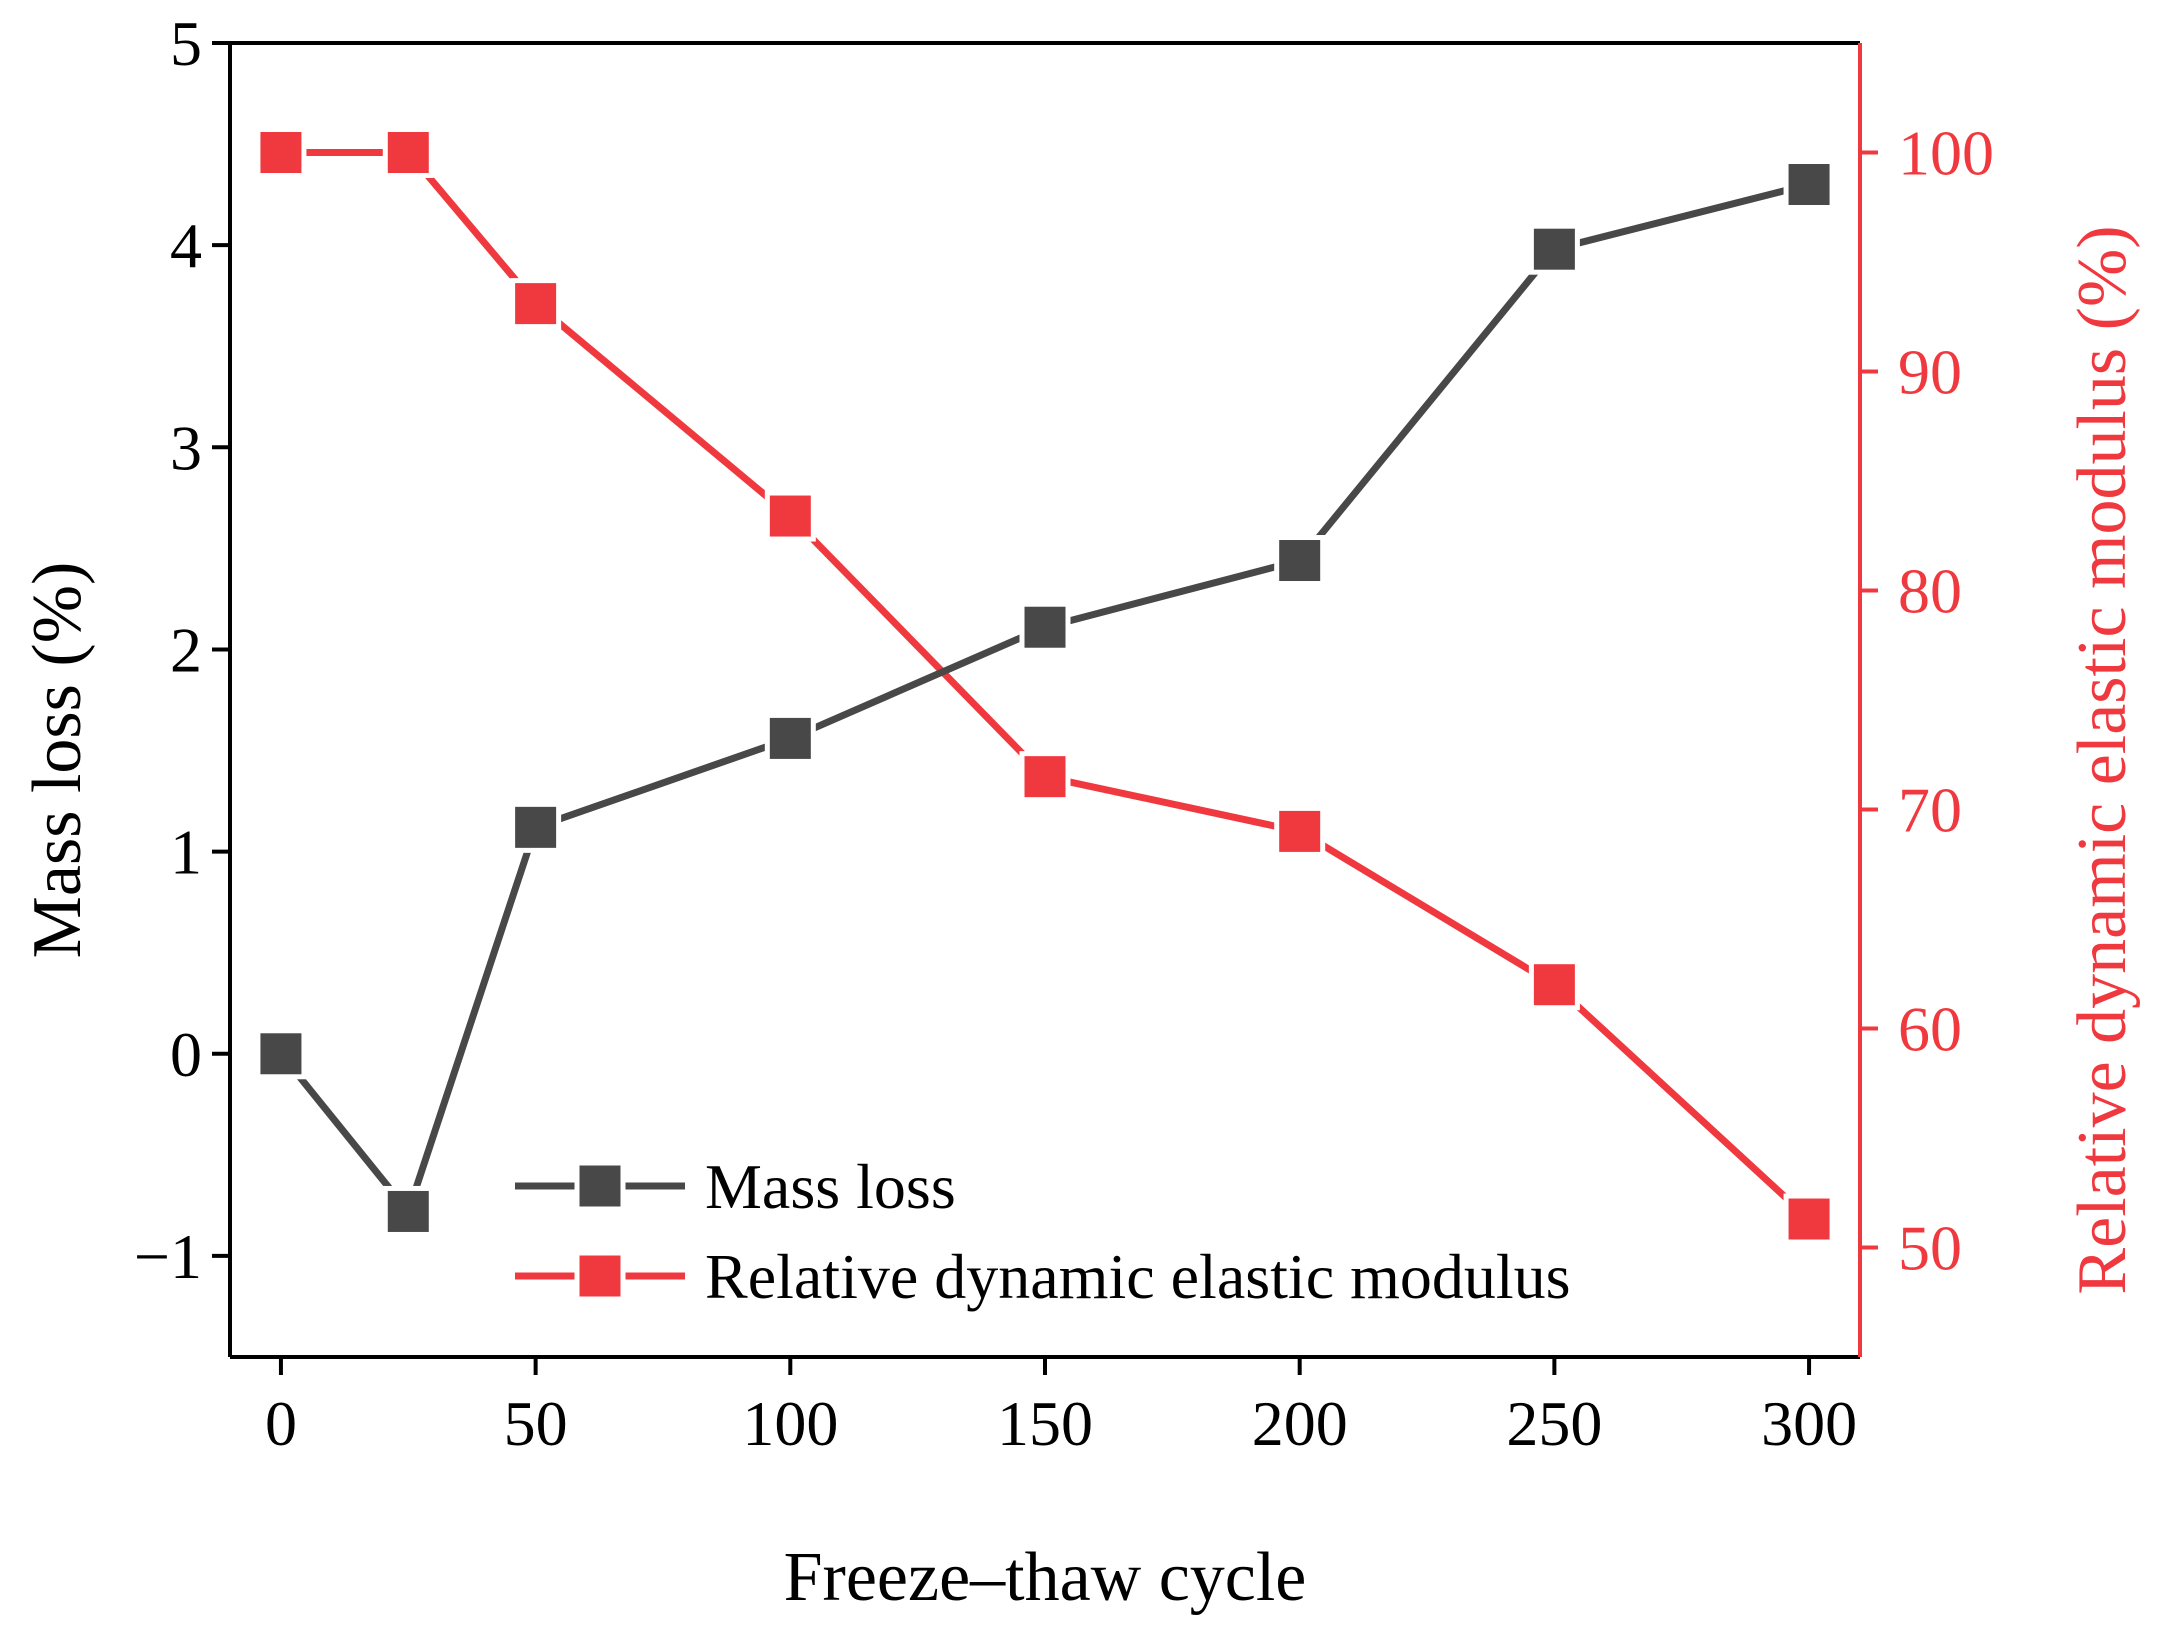 This screenshot has height=1633, width=2157. Describe the element at coordinates (1300, 1423) in the screenshot. I see `x-tick-label: 200` at that location.